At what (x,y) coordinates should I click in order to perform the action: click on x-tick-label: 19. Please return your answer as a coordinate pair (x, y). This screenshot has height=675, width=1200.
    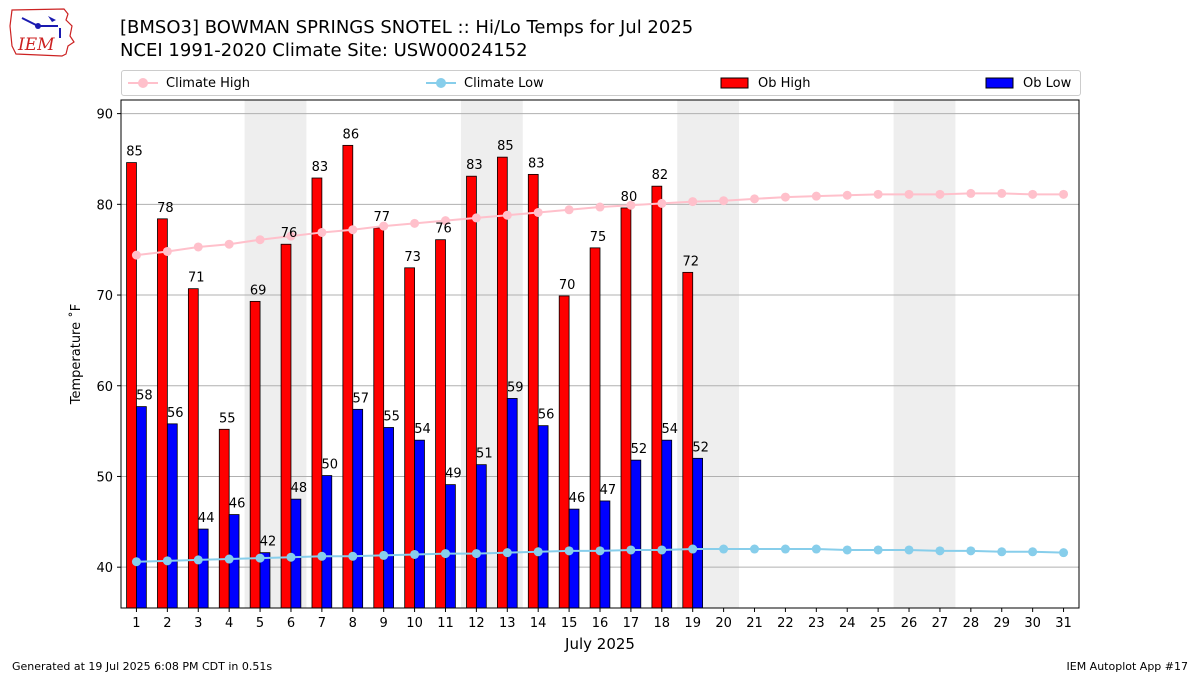
    Looking at the image, I should click on (692, 623).